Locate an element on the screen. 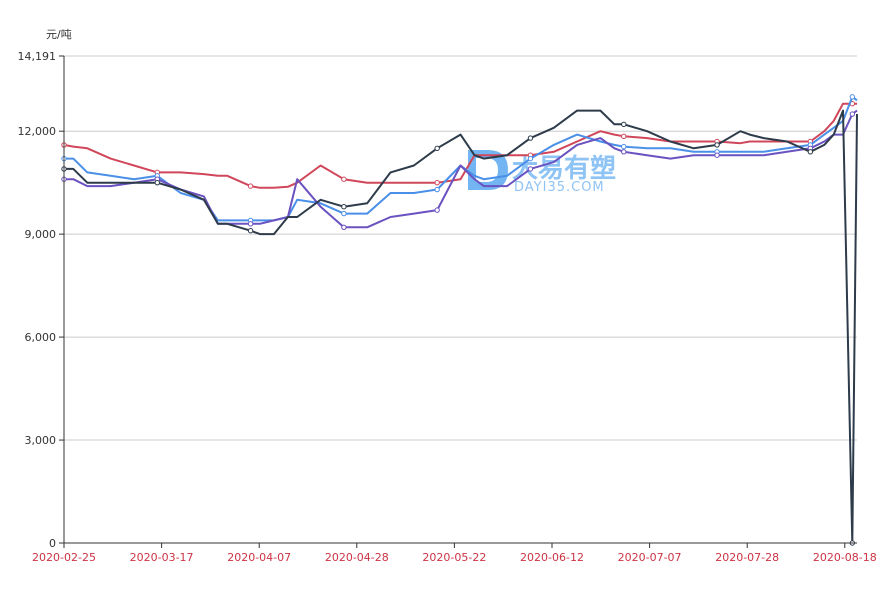 The width and height of the screenshot is (892, 590). y-tick-label: 12,000 is located at coordinates (37, 131).